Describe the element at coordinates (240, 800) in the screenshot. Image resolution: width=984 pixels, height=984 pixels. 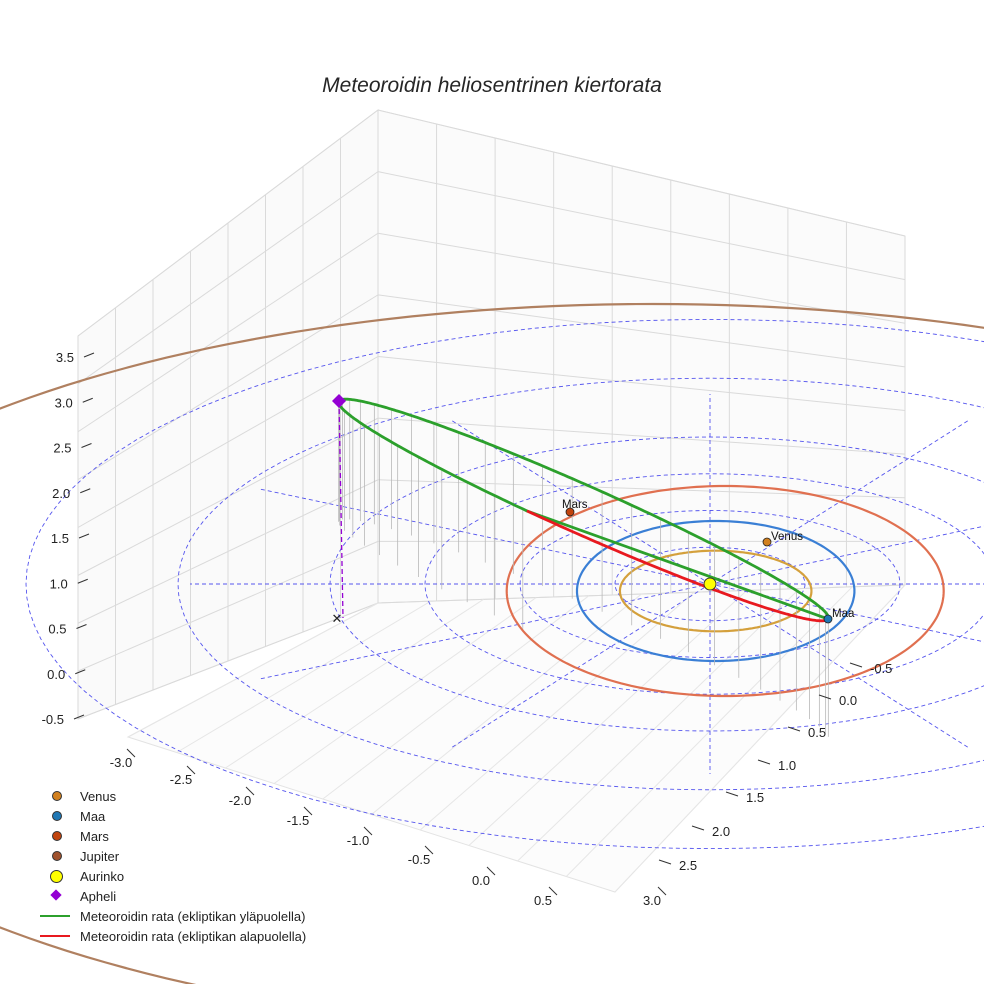
I see `x-tick: -2.0` at that location.